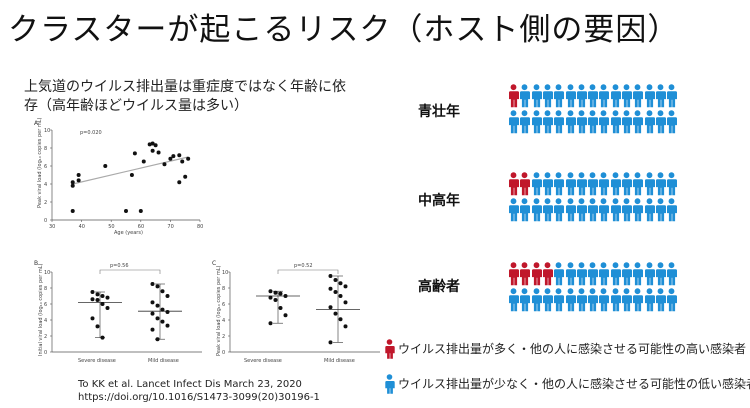 The image size is (750, 408). Describe the element at coordinates (45, 149) in the screenshot. I see `panel-a-y-tick-label: 8` at that location.